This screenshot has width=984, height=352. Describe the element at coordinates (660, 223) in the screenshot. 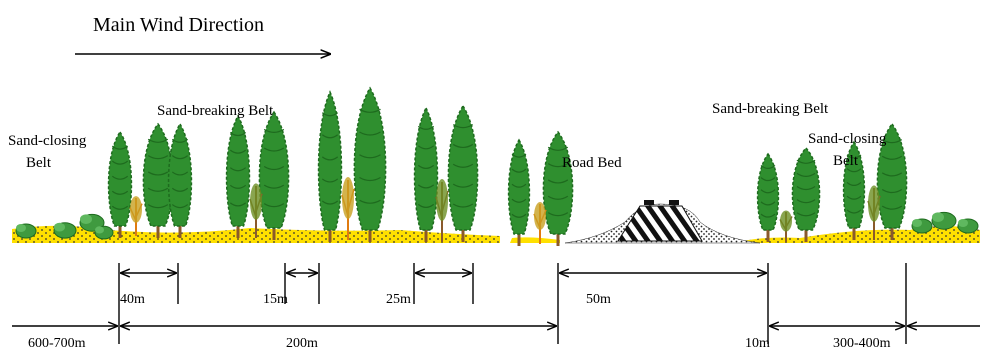

I see `road-bed-embankment` at that location.